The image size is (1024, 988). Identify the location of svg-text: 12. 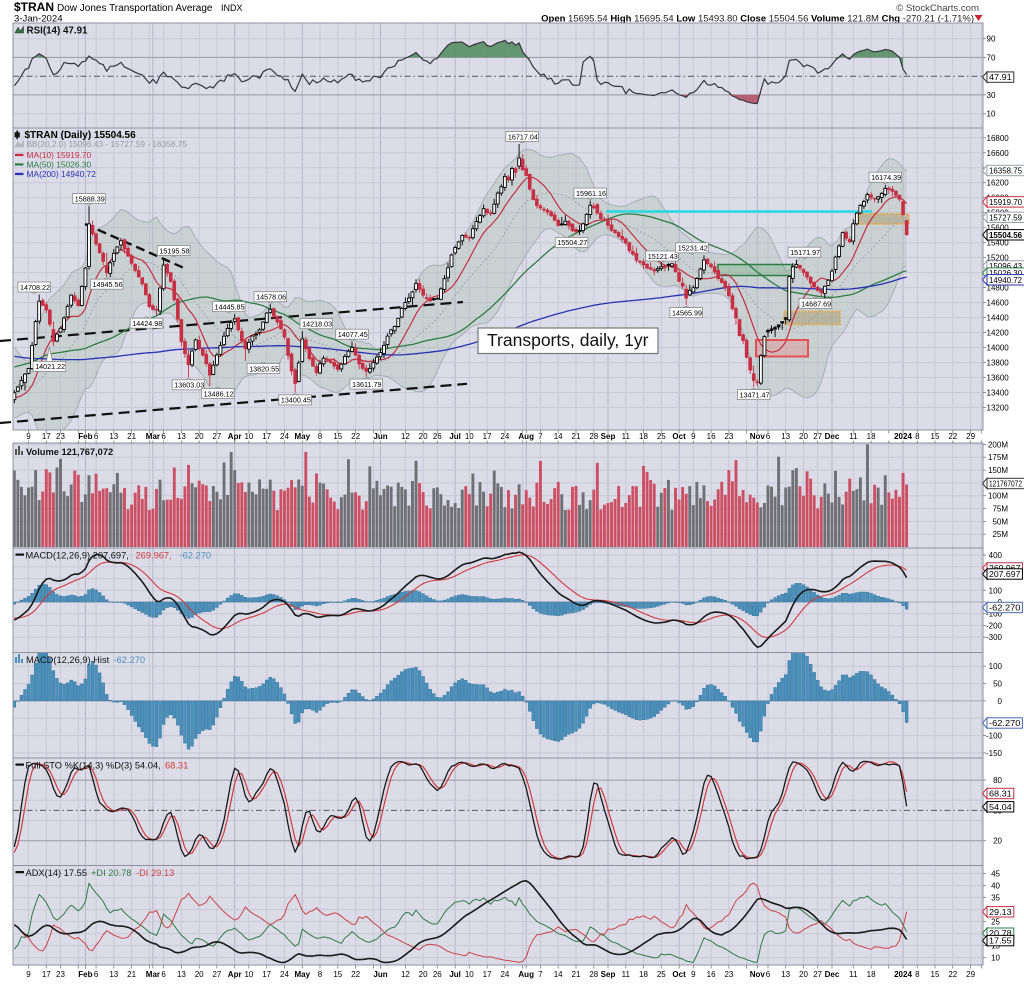
(405, 974).